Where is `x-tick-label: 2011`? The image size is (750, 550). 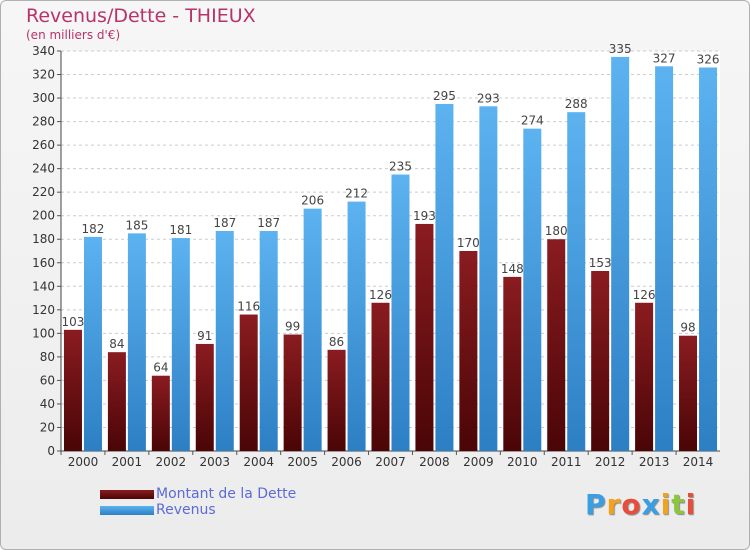 x-tick-label: 2011 is located at coordinates (566, 462).